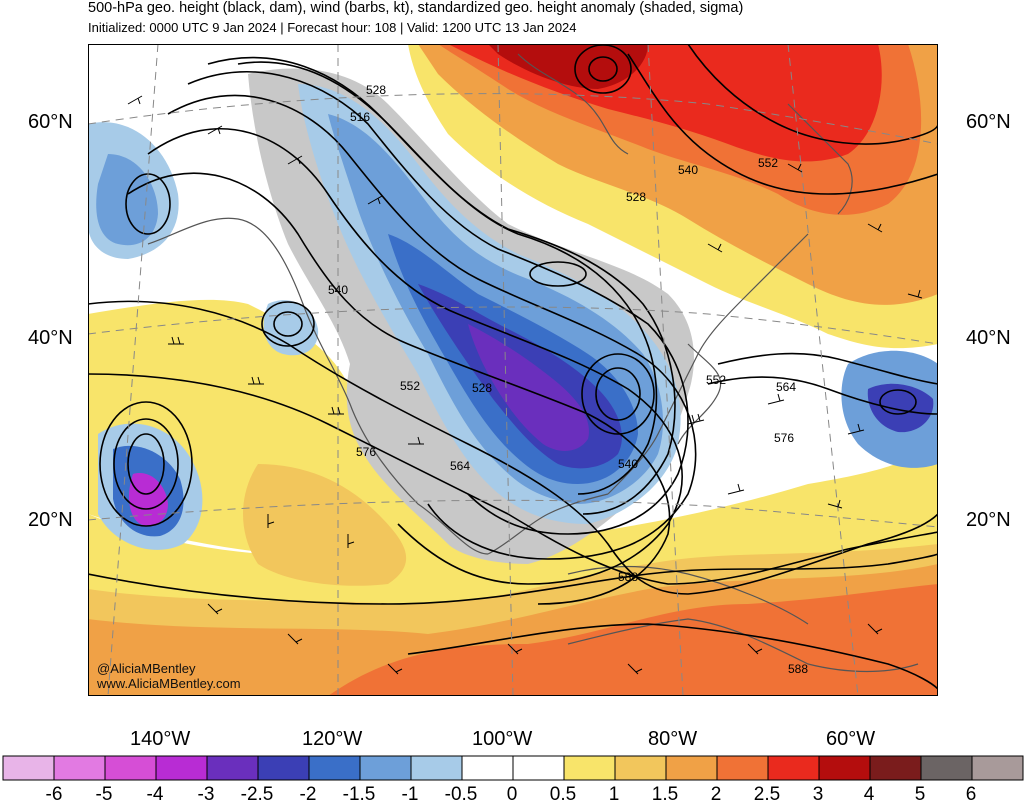 Image resolution: width=1024 pixels, height=806 pixels. What do you see at coordinates (332, 739) in the screenshot?
I see `lon-label-120w: 120°W` at bounding box center [332, 739].